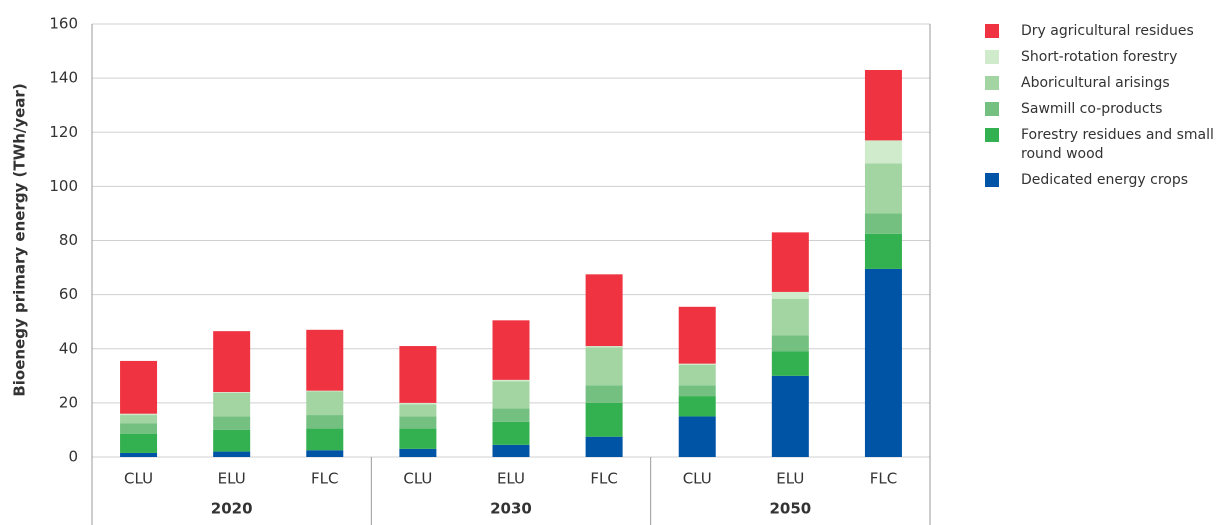  What do you see at coordinates (790, 509) in the screenshot?
I see `group-label: 2050` at bounding box center [790, 509].